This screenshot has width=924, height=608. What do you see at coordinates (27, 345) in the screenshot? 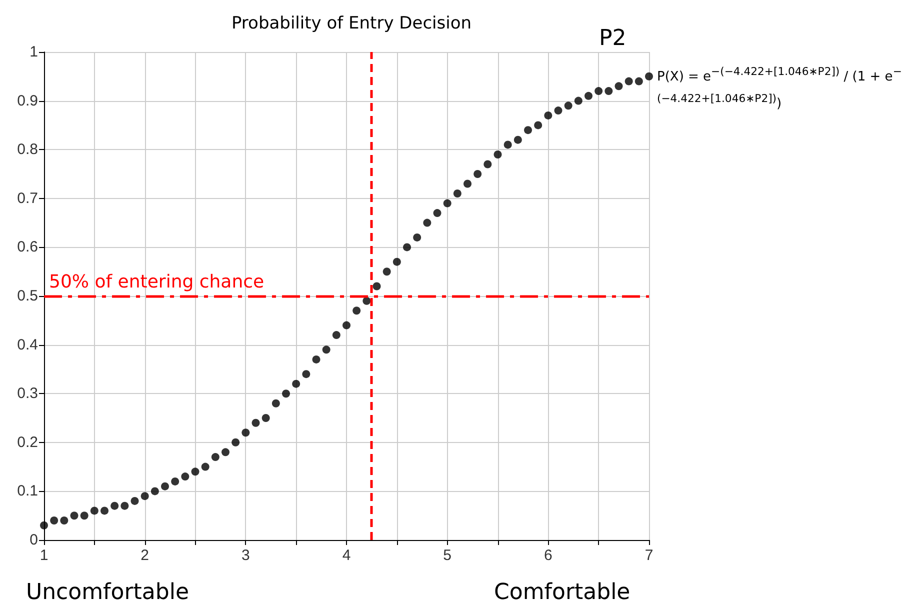
I see `y-tick-label: 0.4` at bounding box center [27, 345].